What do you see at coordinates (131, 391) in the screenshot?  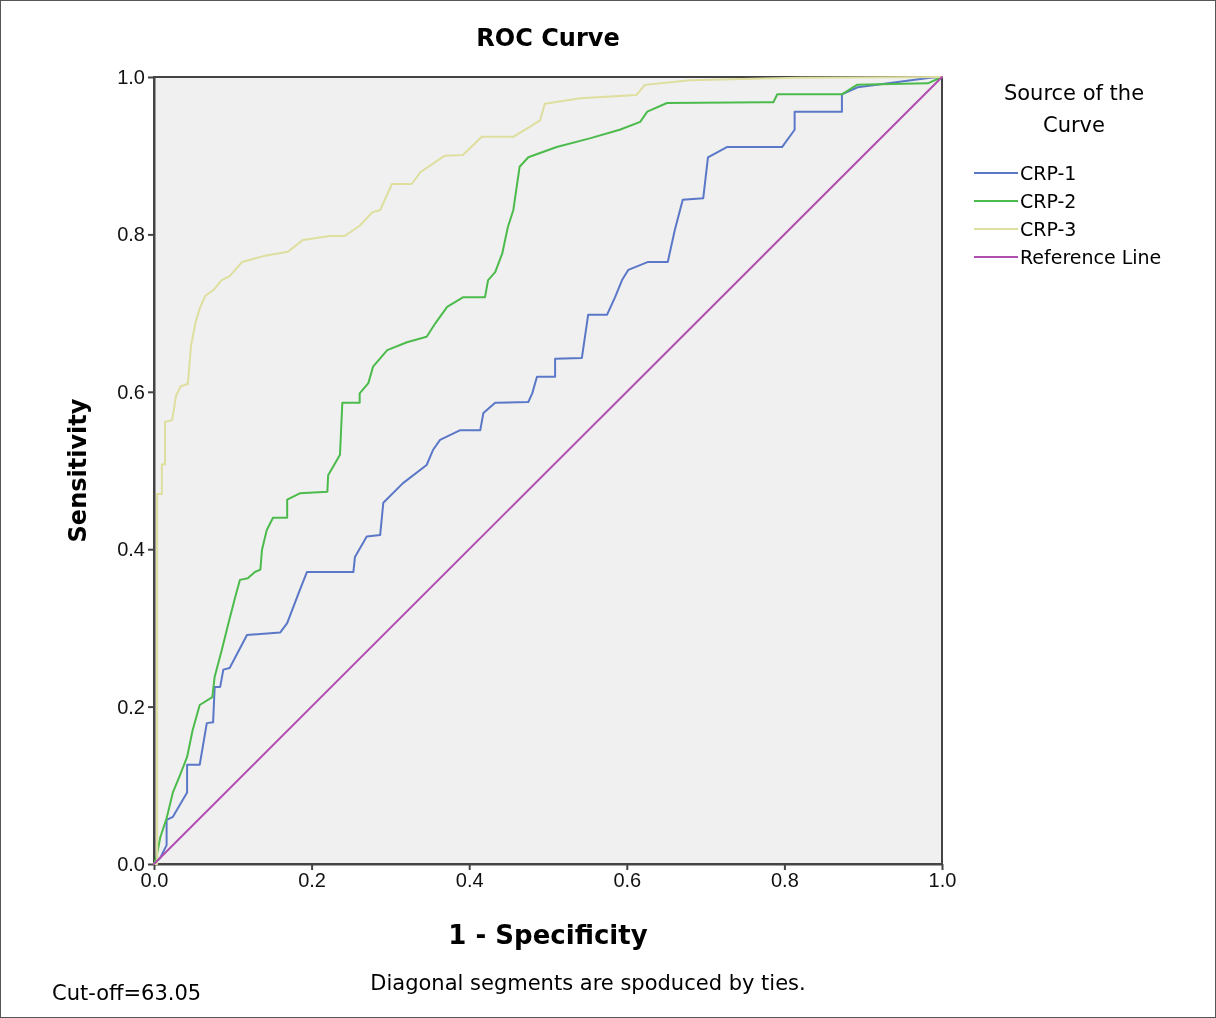 I see `y-tick-label: 0.6` at bounding box center [131, 391].